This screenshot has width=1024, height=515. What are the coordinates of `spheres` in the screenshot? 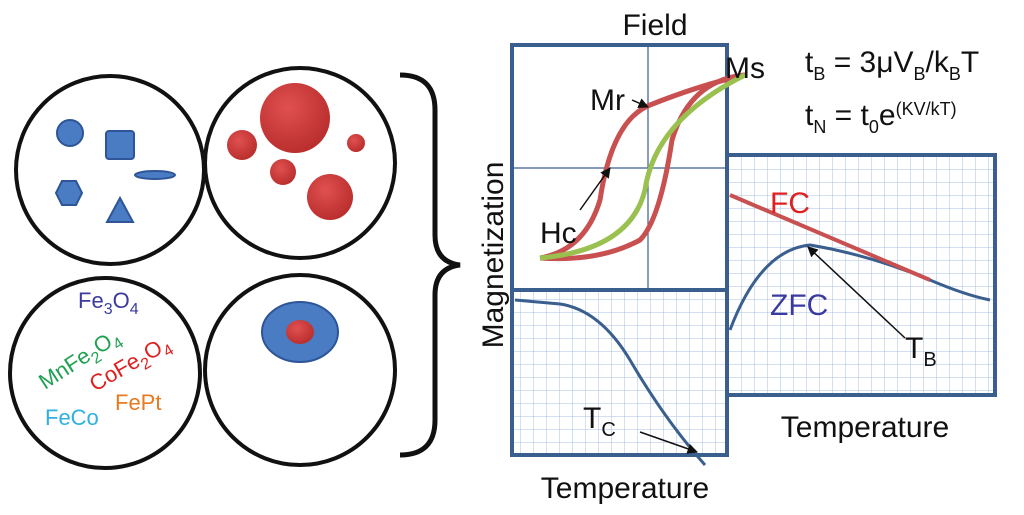 It's located at (296, 151).